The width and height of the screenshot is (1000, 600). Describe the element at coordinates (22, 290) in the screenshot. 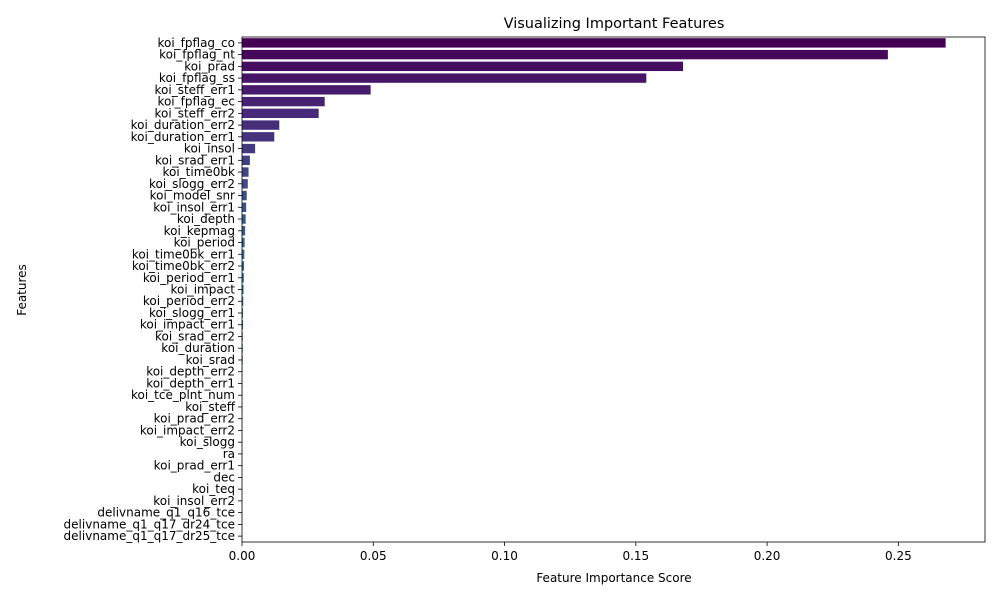

I see `y-axis-title: Features` at that location.